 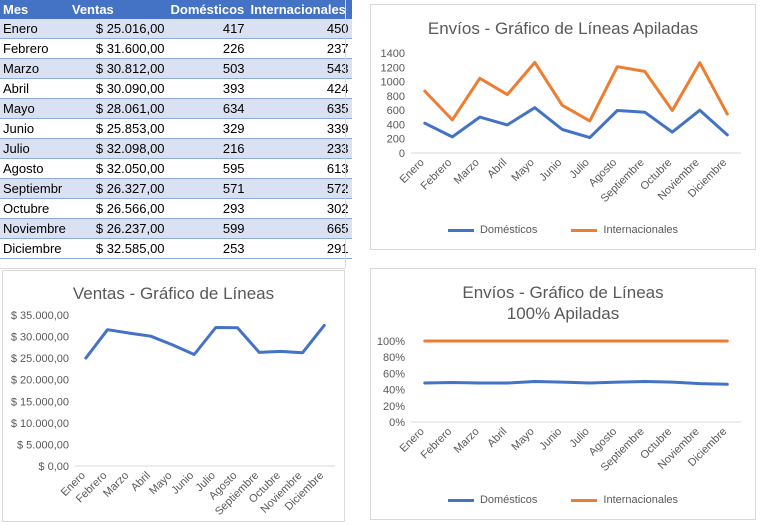 I want to click on cell-domesticos: 503, so click(x=207, y=68).